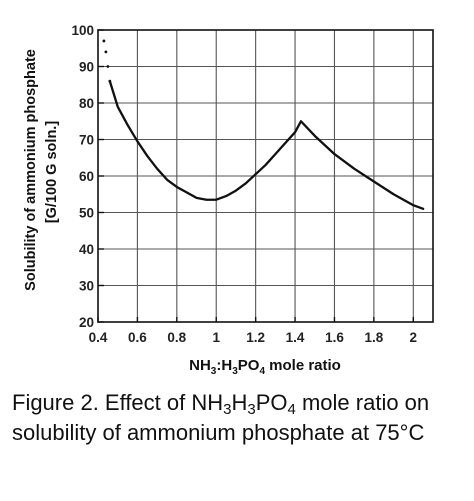 This screenshot has height=501, width=474. Describe the element at coordinates (291, 409) in the screenshot. I see `caption-sub-3: 4` at that location.